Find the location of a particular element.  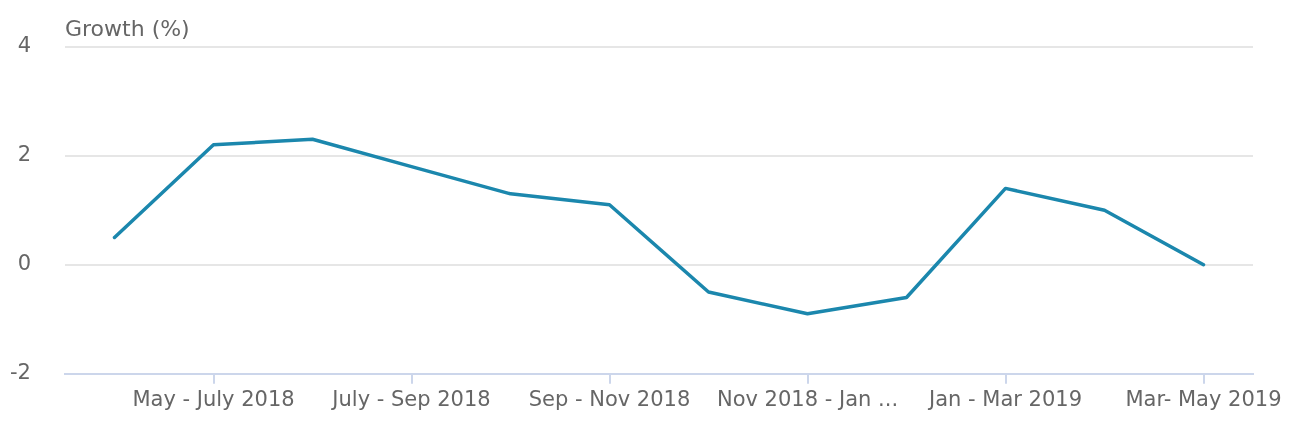

y-tick-label: 2 is located at coordinates (24, 154).